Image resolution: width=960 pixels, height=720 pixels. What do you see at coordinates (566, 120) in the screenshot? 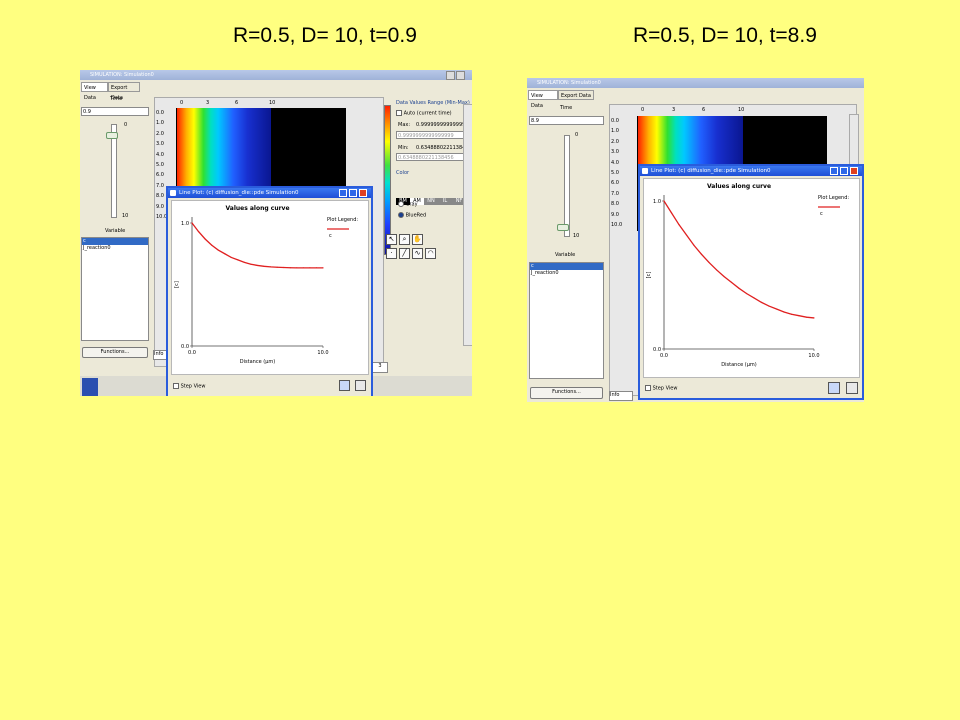
I see `time-field: 8.9` at bounding box center [566, 120].